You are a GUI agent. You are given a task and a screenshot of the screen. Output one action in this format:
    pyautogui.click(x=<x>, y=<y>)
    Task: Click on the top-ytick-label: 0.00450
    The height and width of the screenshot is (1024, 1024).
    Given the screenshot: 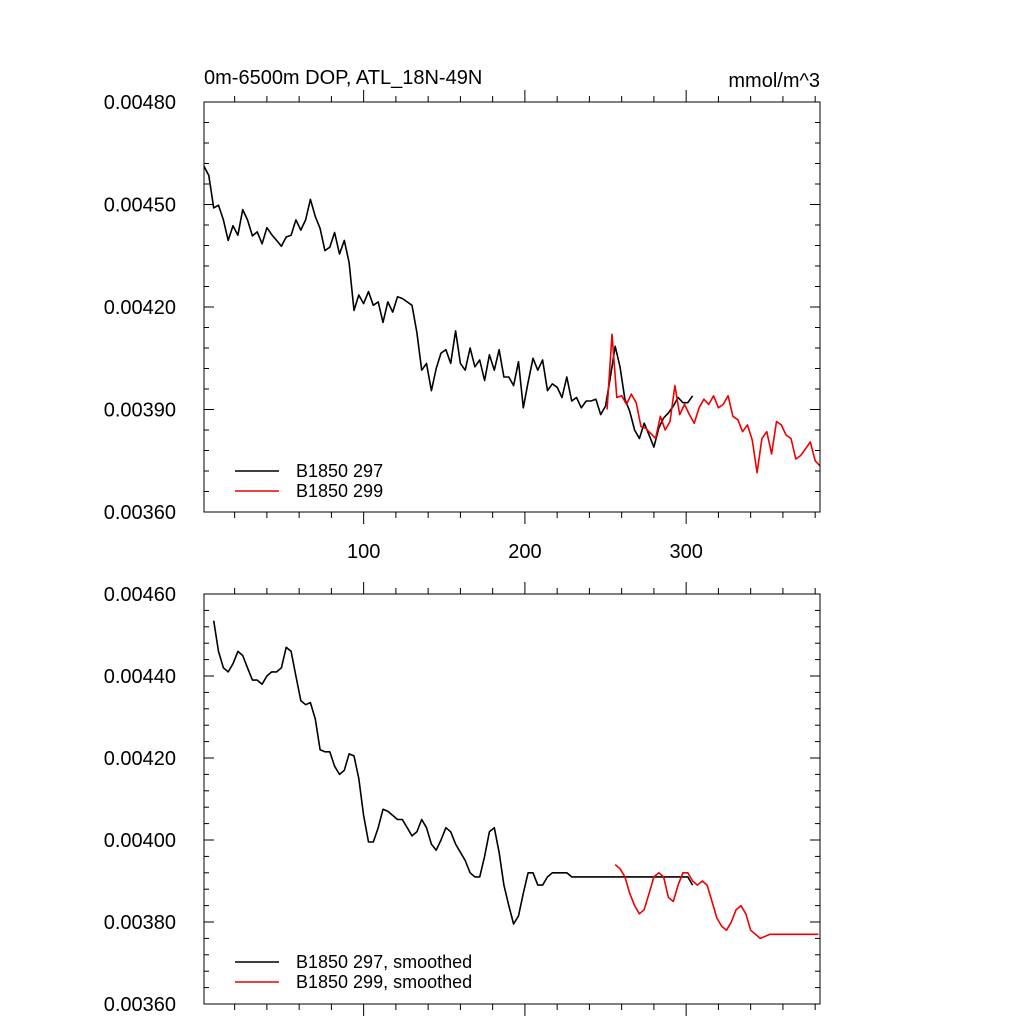 What is the action you would take?
    pyautogui.click(x=140, y=206)
    